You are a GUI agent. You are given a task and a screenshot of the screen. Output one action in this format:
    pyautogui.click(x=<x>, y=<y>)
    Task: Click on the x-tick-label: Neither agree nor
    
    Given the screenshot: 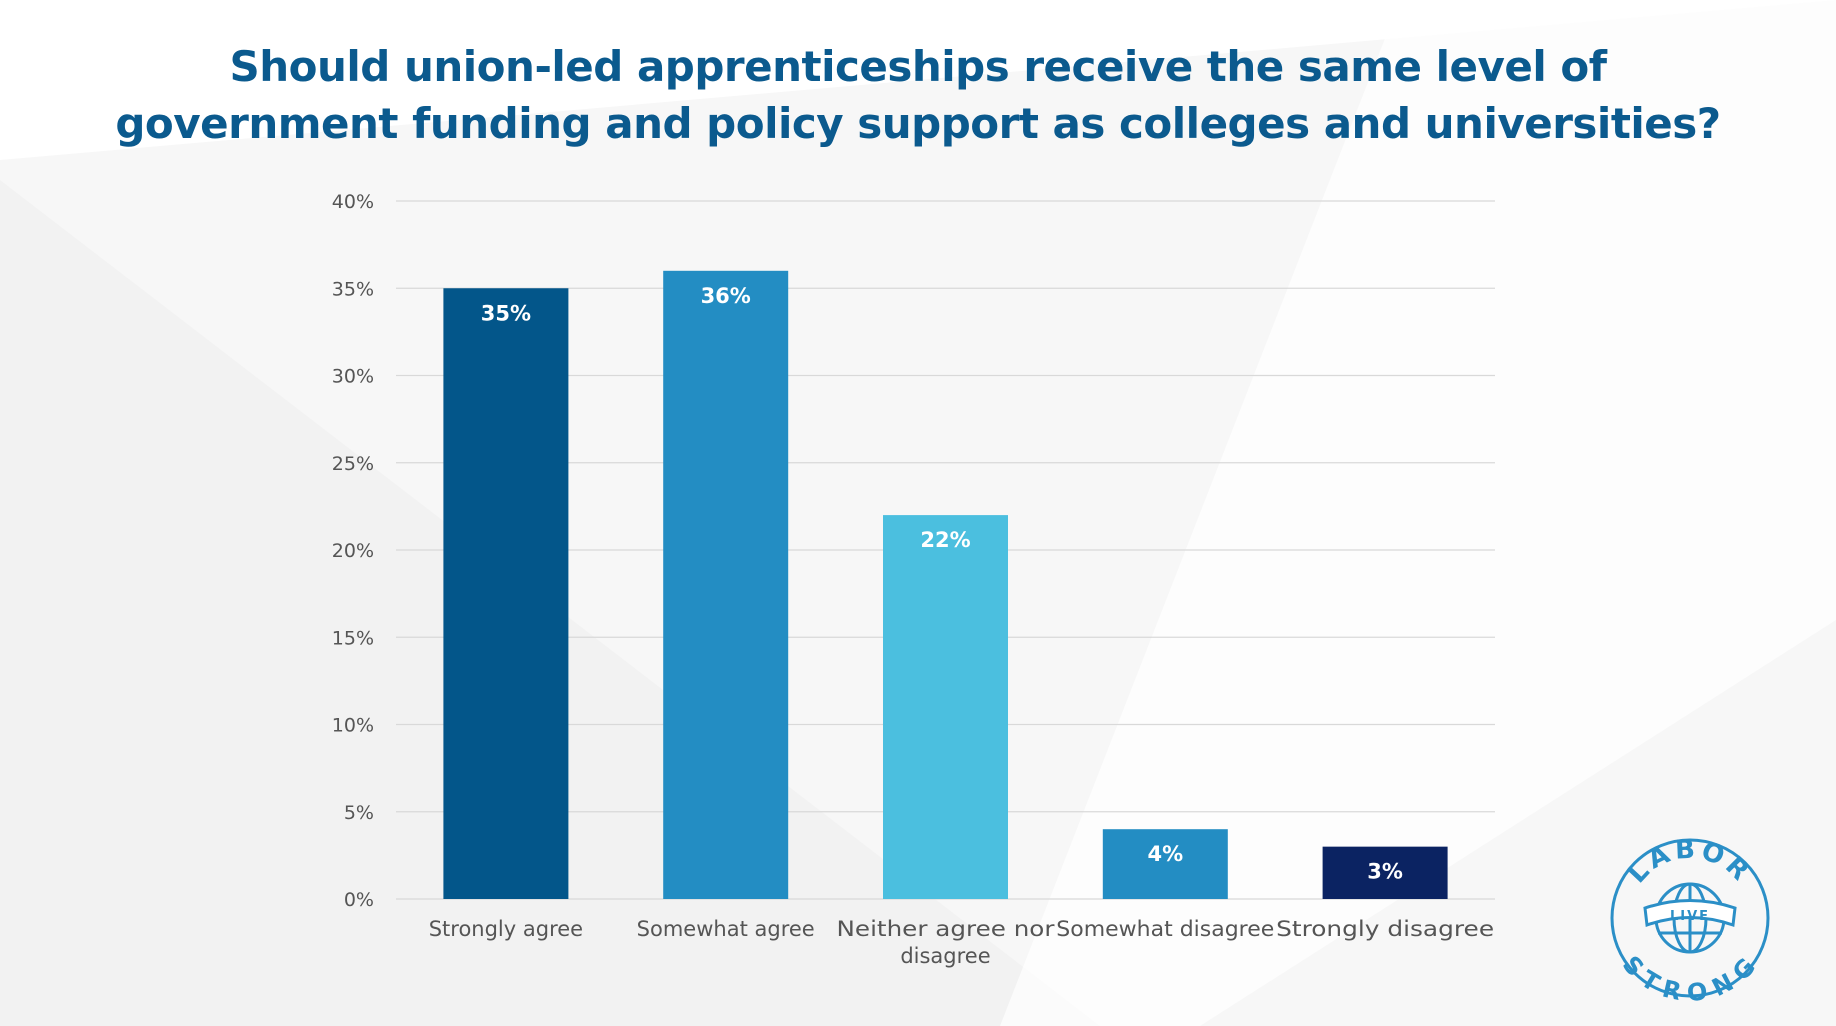 What is the action you would take?
    pyautogui.click(x=946, y=929)
    